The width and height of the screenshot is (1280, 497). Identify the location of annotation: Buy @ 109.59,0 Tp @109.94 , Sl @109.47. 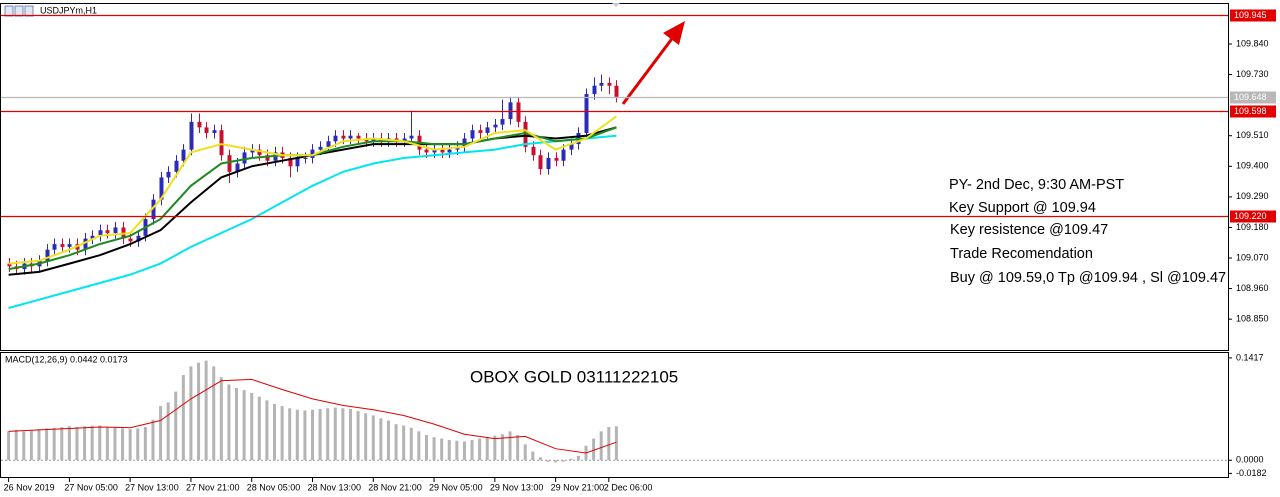
(1088, 278).